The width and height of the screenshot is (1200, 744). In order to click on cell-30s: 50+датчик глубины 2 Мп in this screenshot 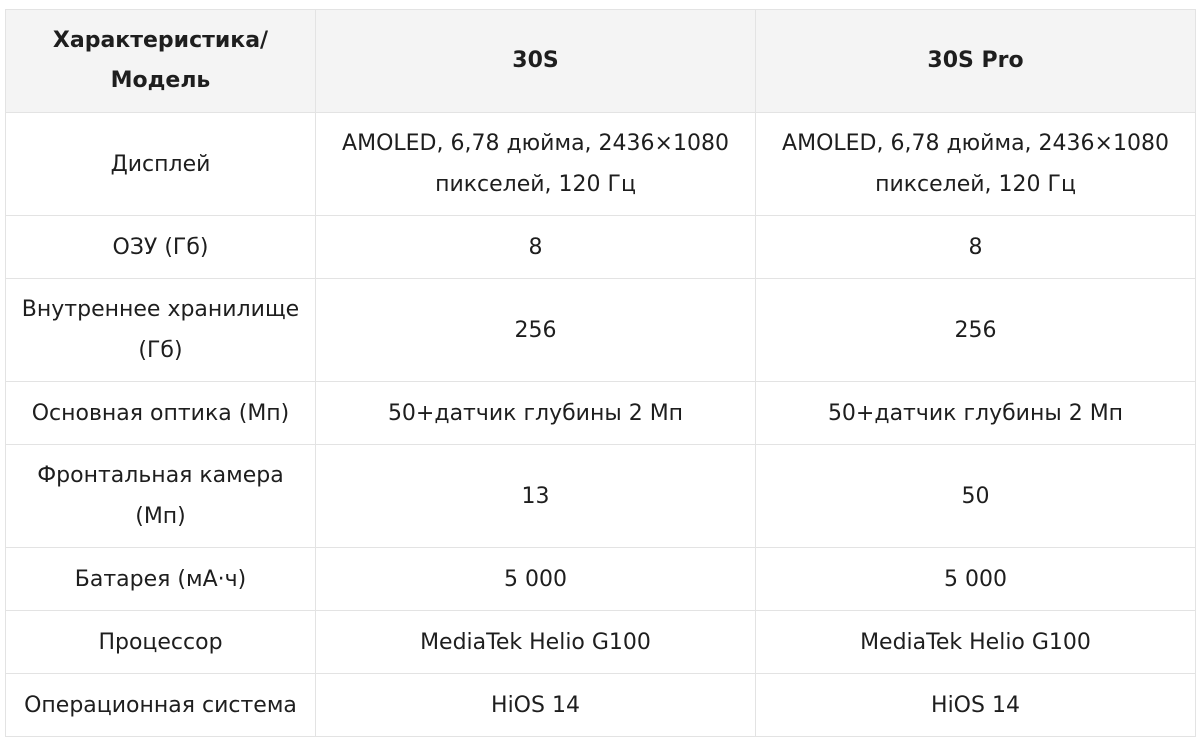, I will do `click(535, 413)`.